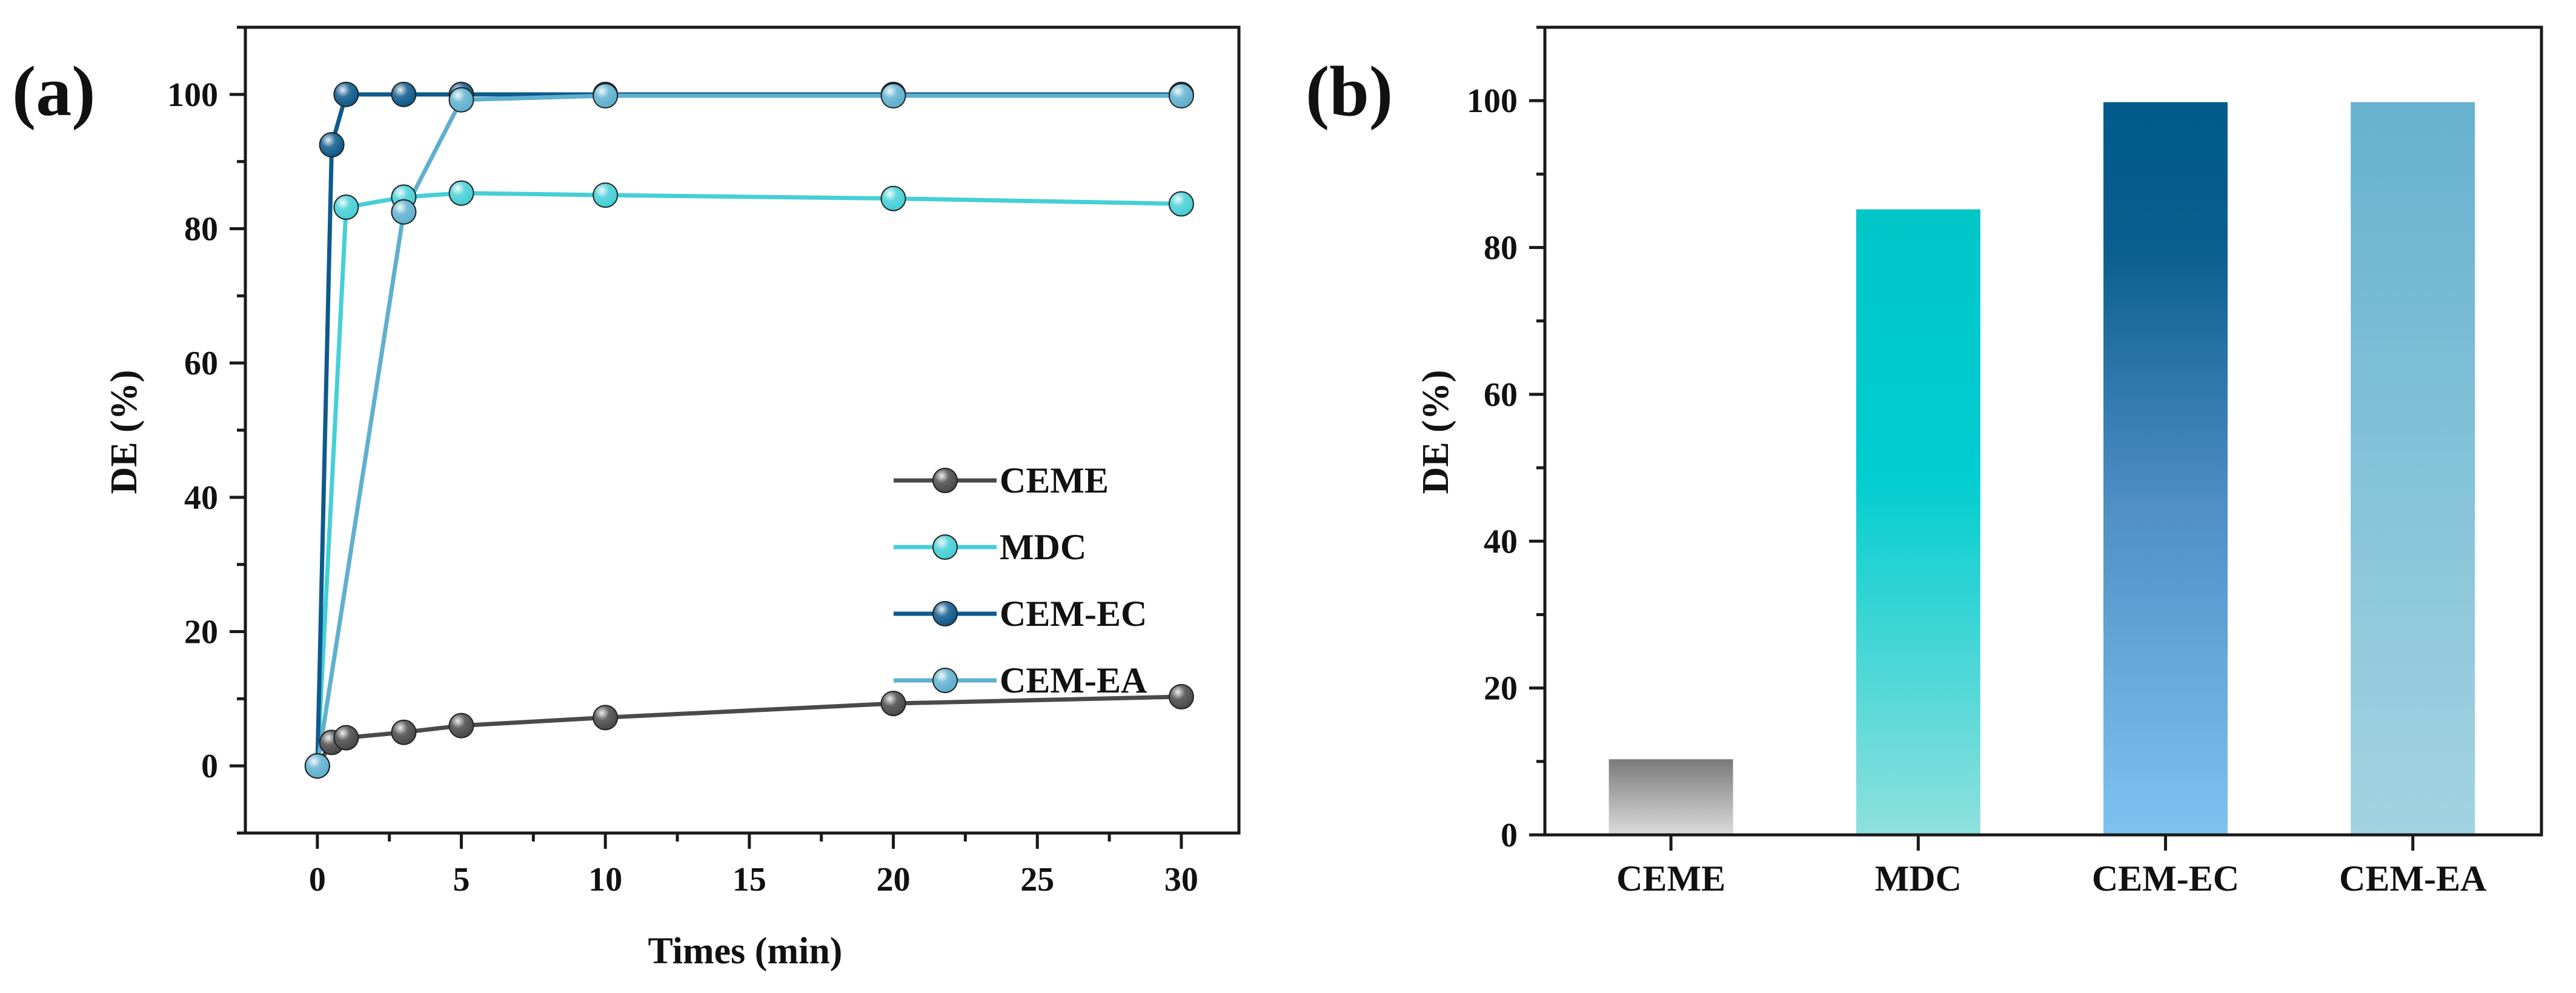 The image size is (2576, 993). What do you see at coordinates (54, 91) in the screenshot?
I see `panel-a-label: (a)` at bounding box center [54, 91].